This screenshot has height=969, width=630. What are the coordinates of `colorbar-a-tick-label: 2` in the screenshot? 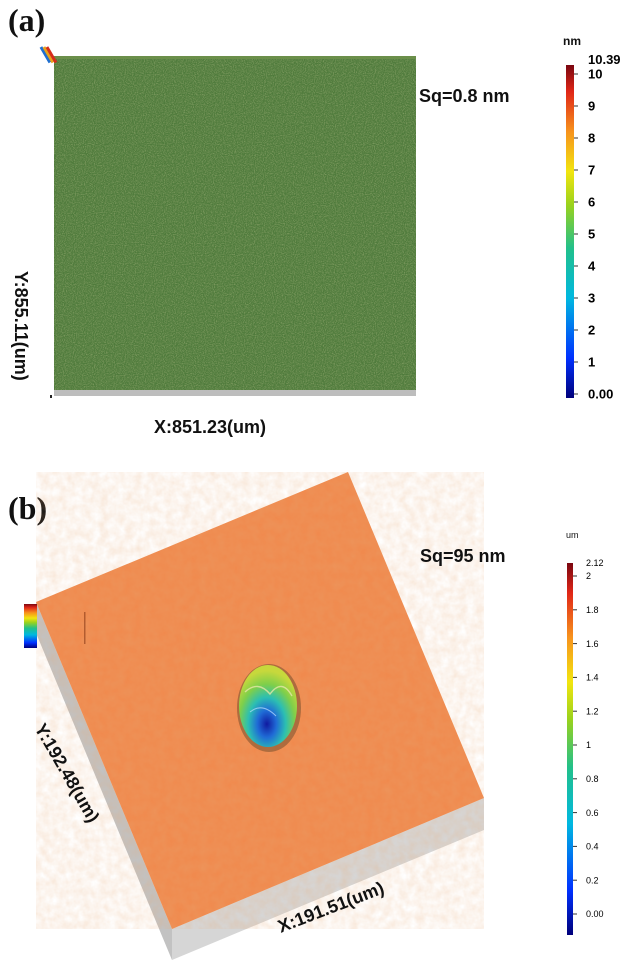 It's located at (591, 330).